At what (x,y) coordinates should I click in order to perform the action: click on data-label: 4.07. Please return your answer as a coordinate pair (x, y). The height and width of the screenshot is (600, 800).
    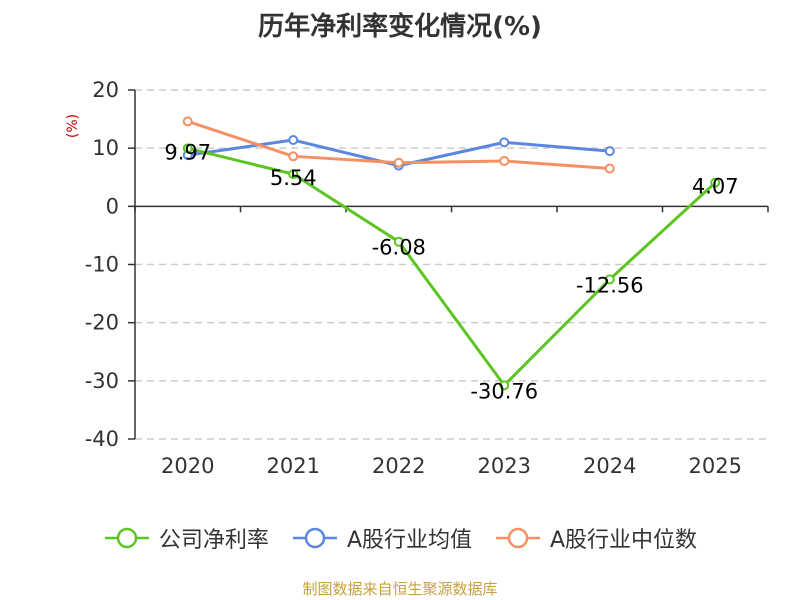
    Looking at the image, I should click on (715, 187).